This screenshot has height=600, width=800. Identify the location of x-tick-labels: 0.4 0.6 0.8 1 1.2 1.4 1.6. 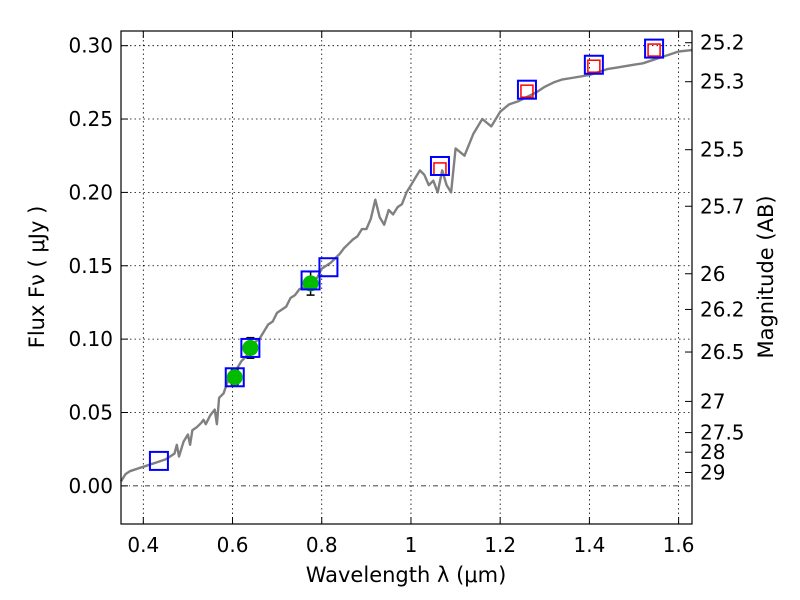
(410, 545).